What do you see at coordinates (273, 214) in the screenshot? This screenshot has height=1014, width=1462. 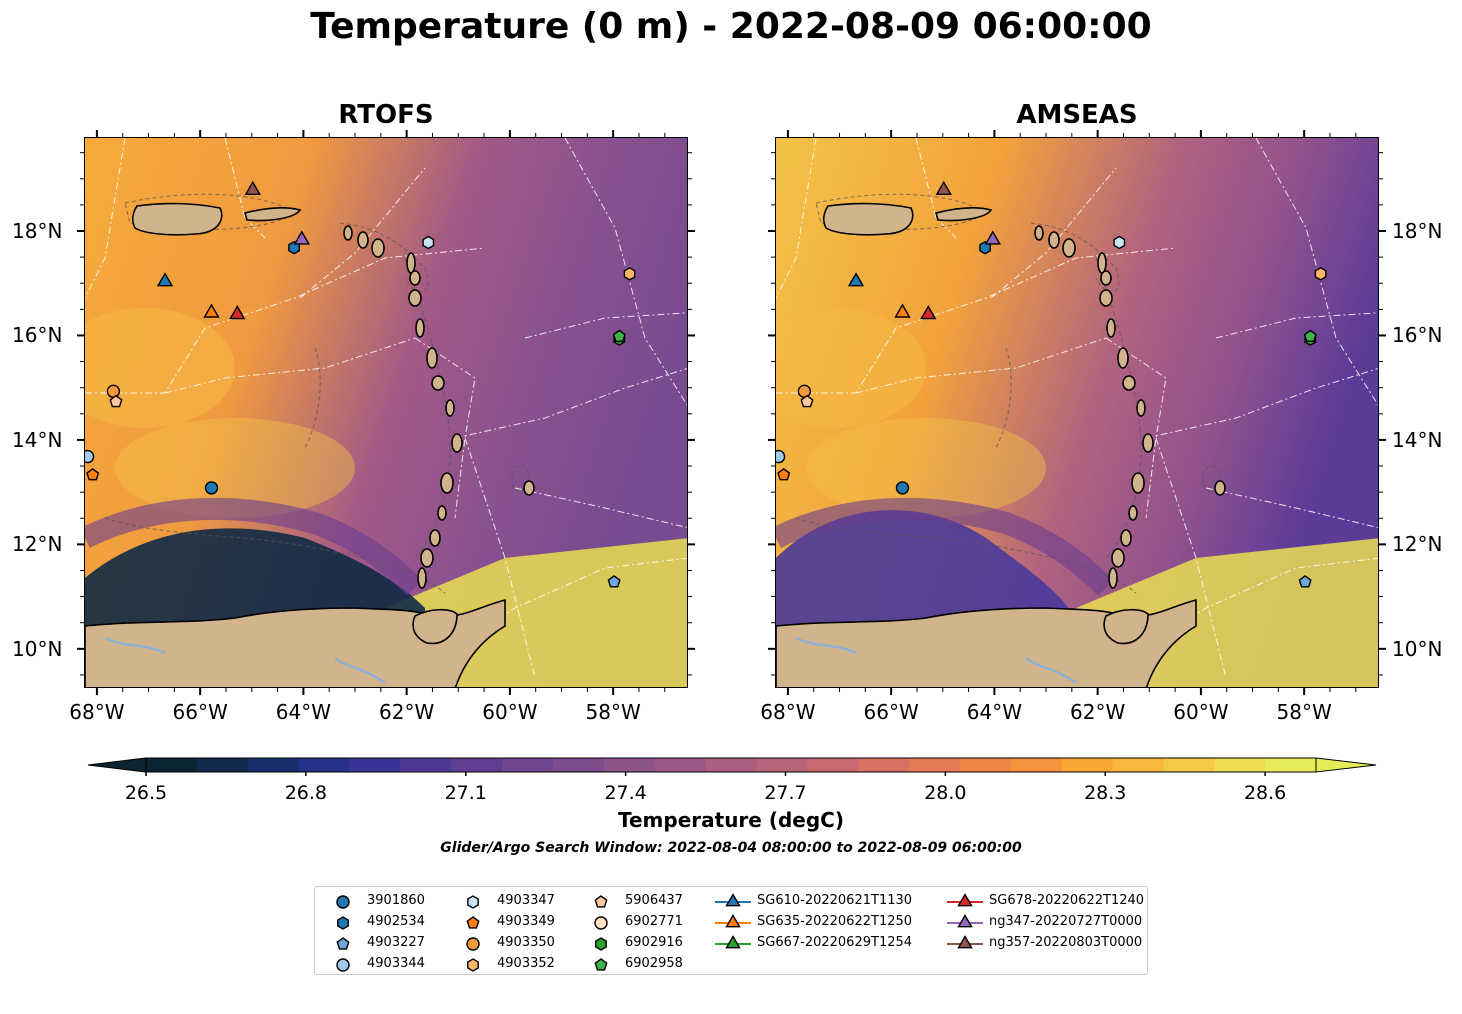 I see `virgin-islands` at bounding box center [273, 214].